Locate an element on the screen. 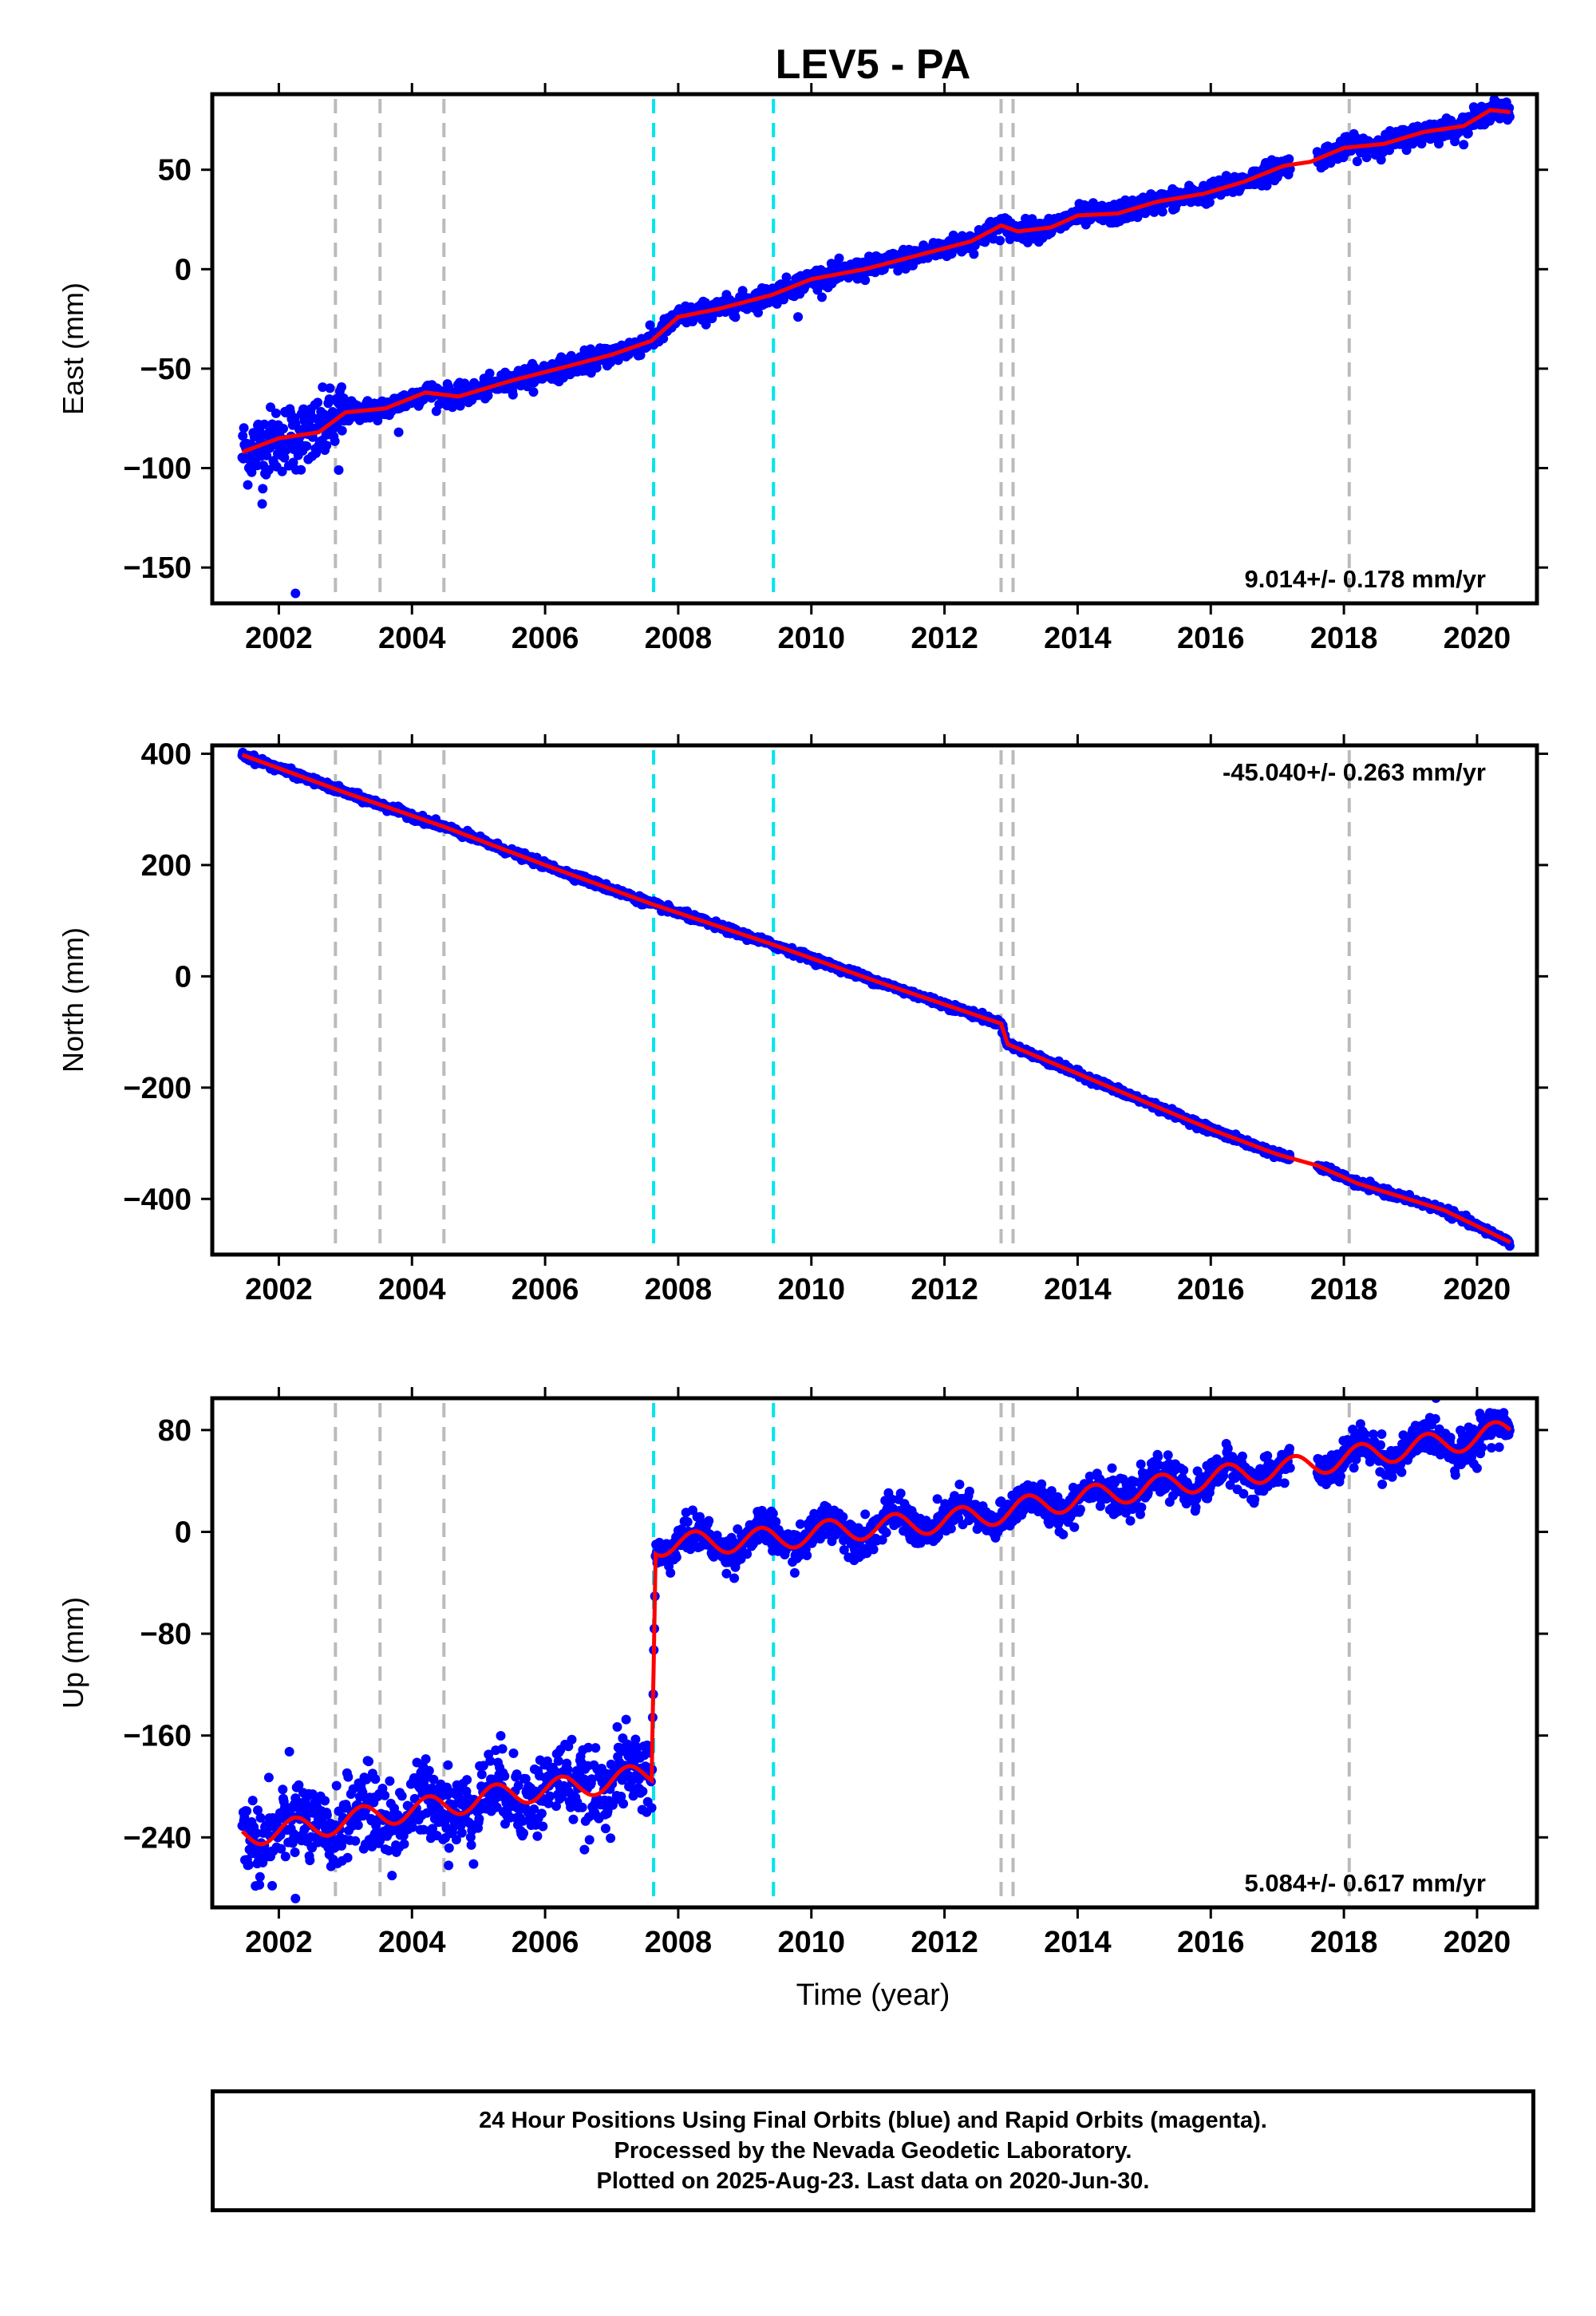 The height and width of the screenshot is (2316, 1596). y-tick-label: 400 is located at coordinates (166, 754).